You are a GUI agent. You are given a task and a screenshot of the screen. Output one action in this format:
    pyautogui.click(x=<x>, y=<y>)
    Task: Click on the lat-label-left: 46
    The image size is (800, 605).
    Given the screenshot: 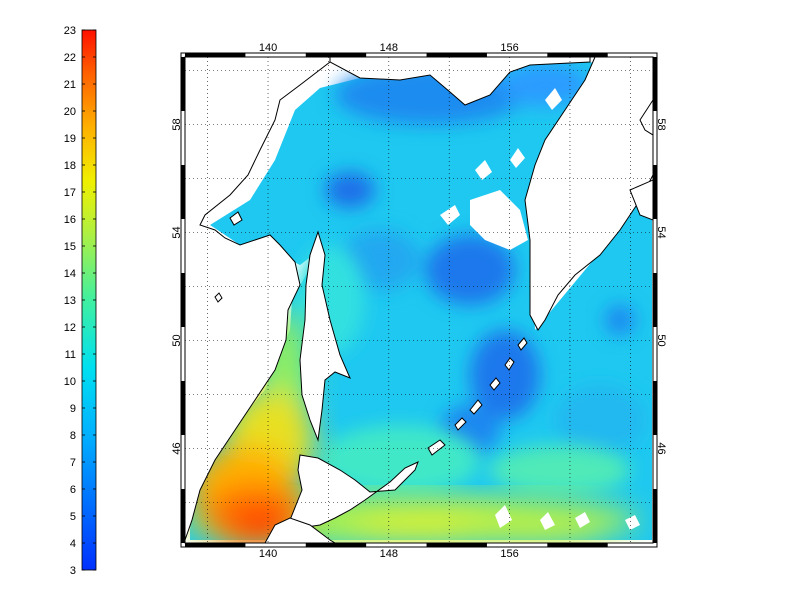 What is the action you would take?
    pyautogui.click(x=177, y=448)
    